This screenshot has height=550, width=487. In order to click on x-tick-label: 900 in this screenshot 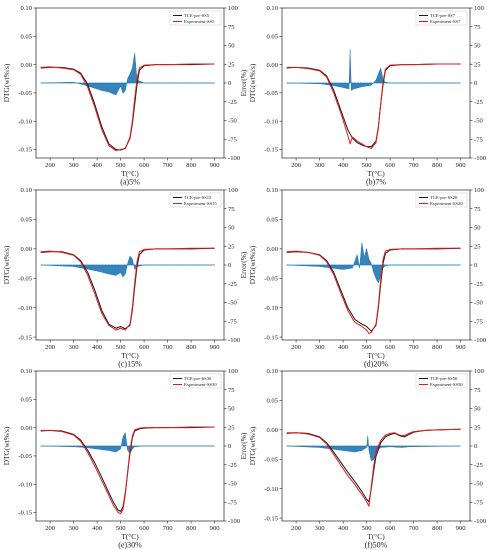, I will do `click(461, 165)`.